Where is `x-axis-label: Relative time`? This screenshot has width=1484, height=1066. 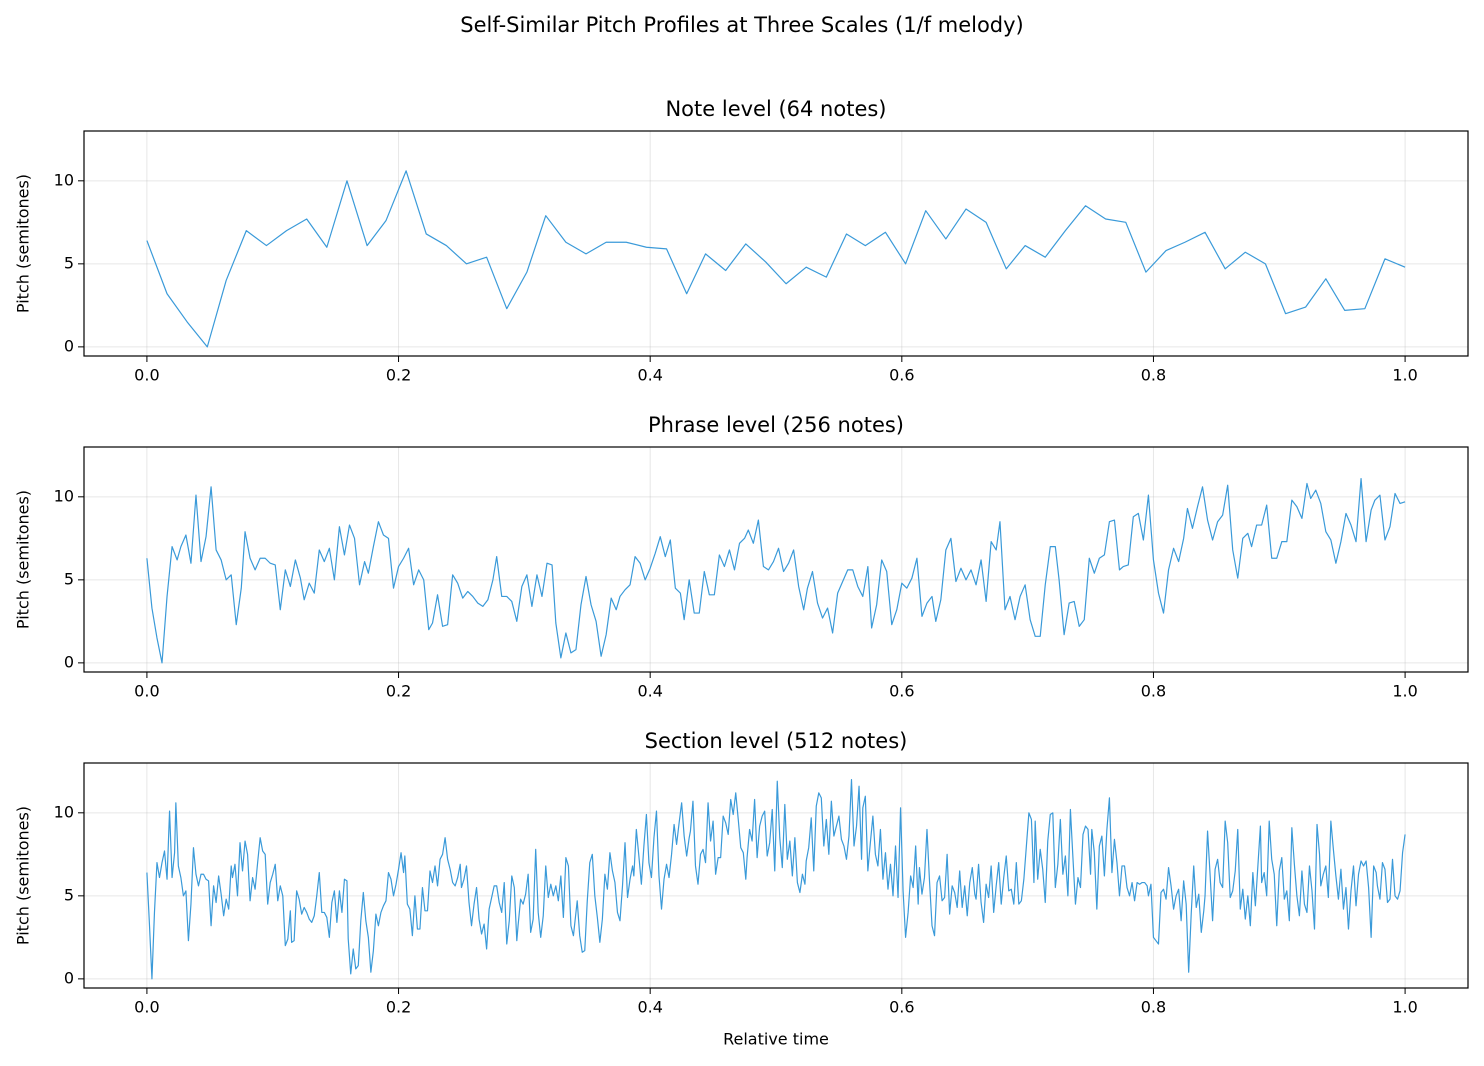
x-axis-label: Relative time is located at coordinates (776, 1039).